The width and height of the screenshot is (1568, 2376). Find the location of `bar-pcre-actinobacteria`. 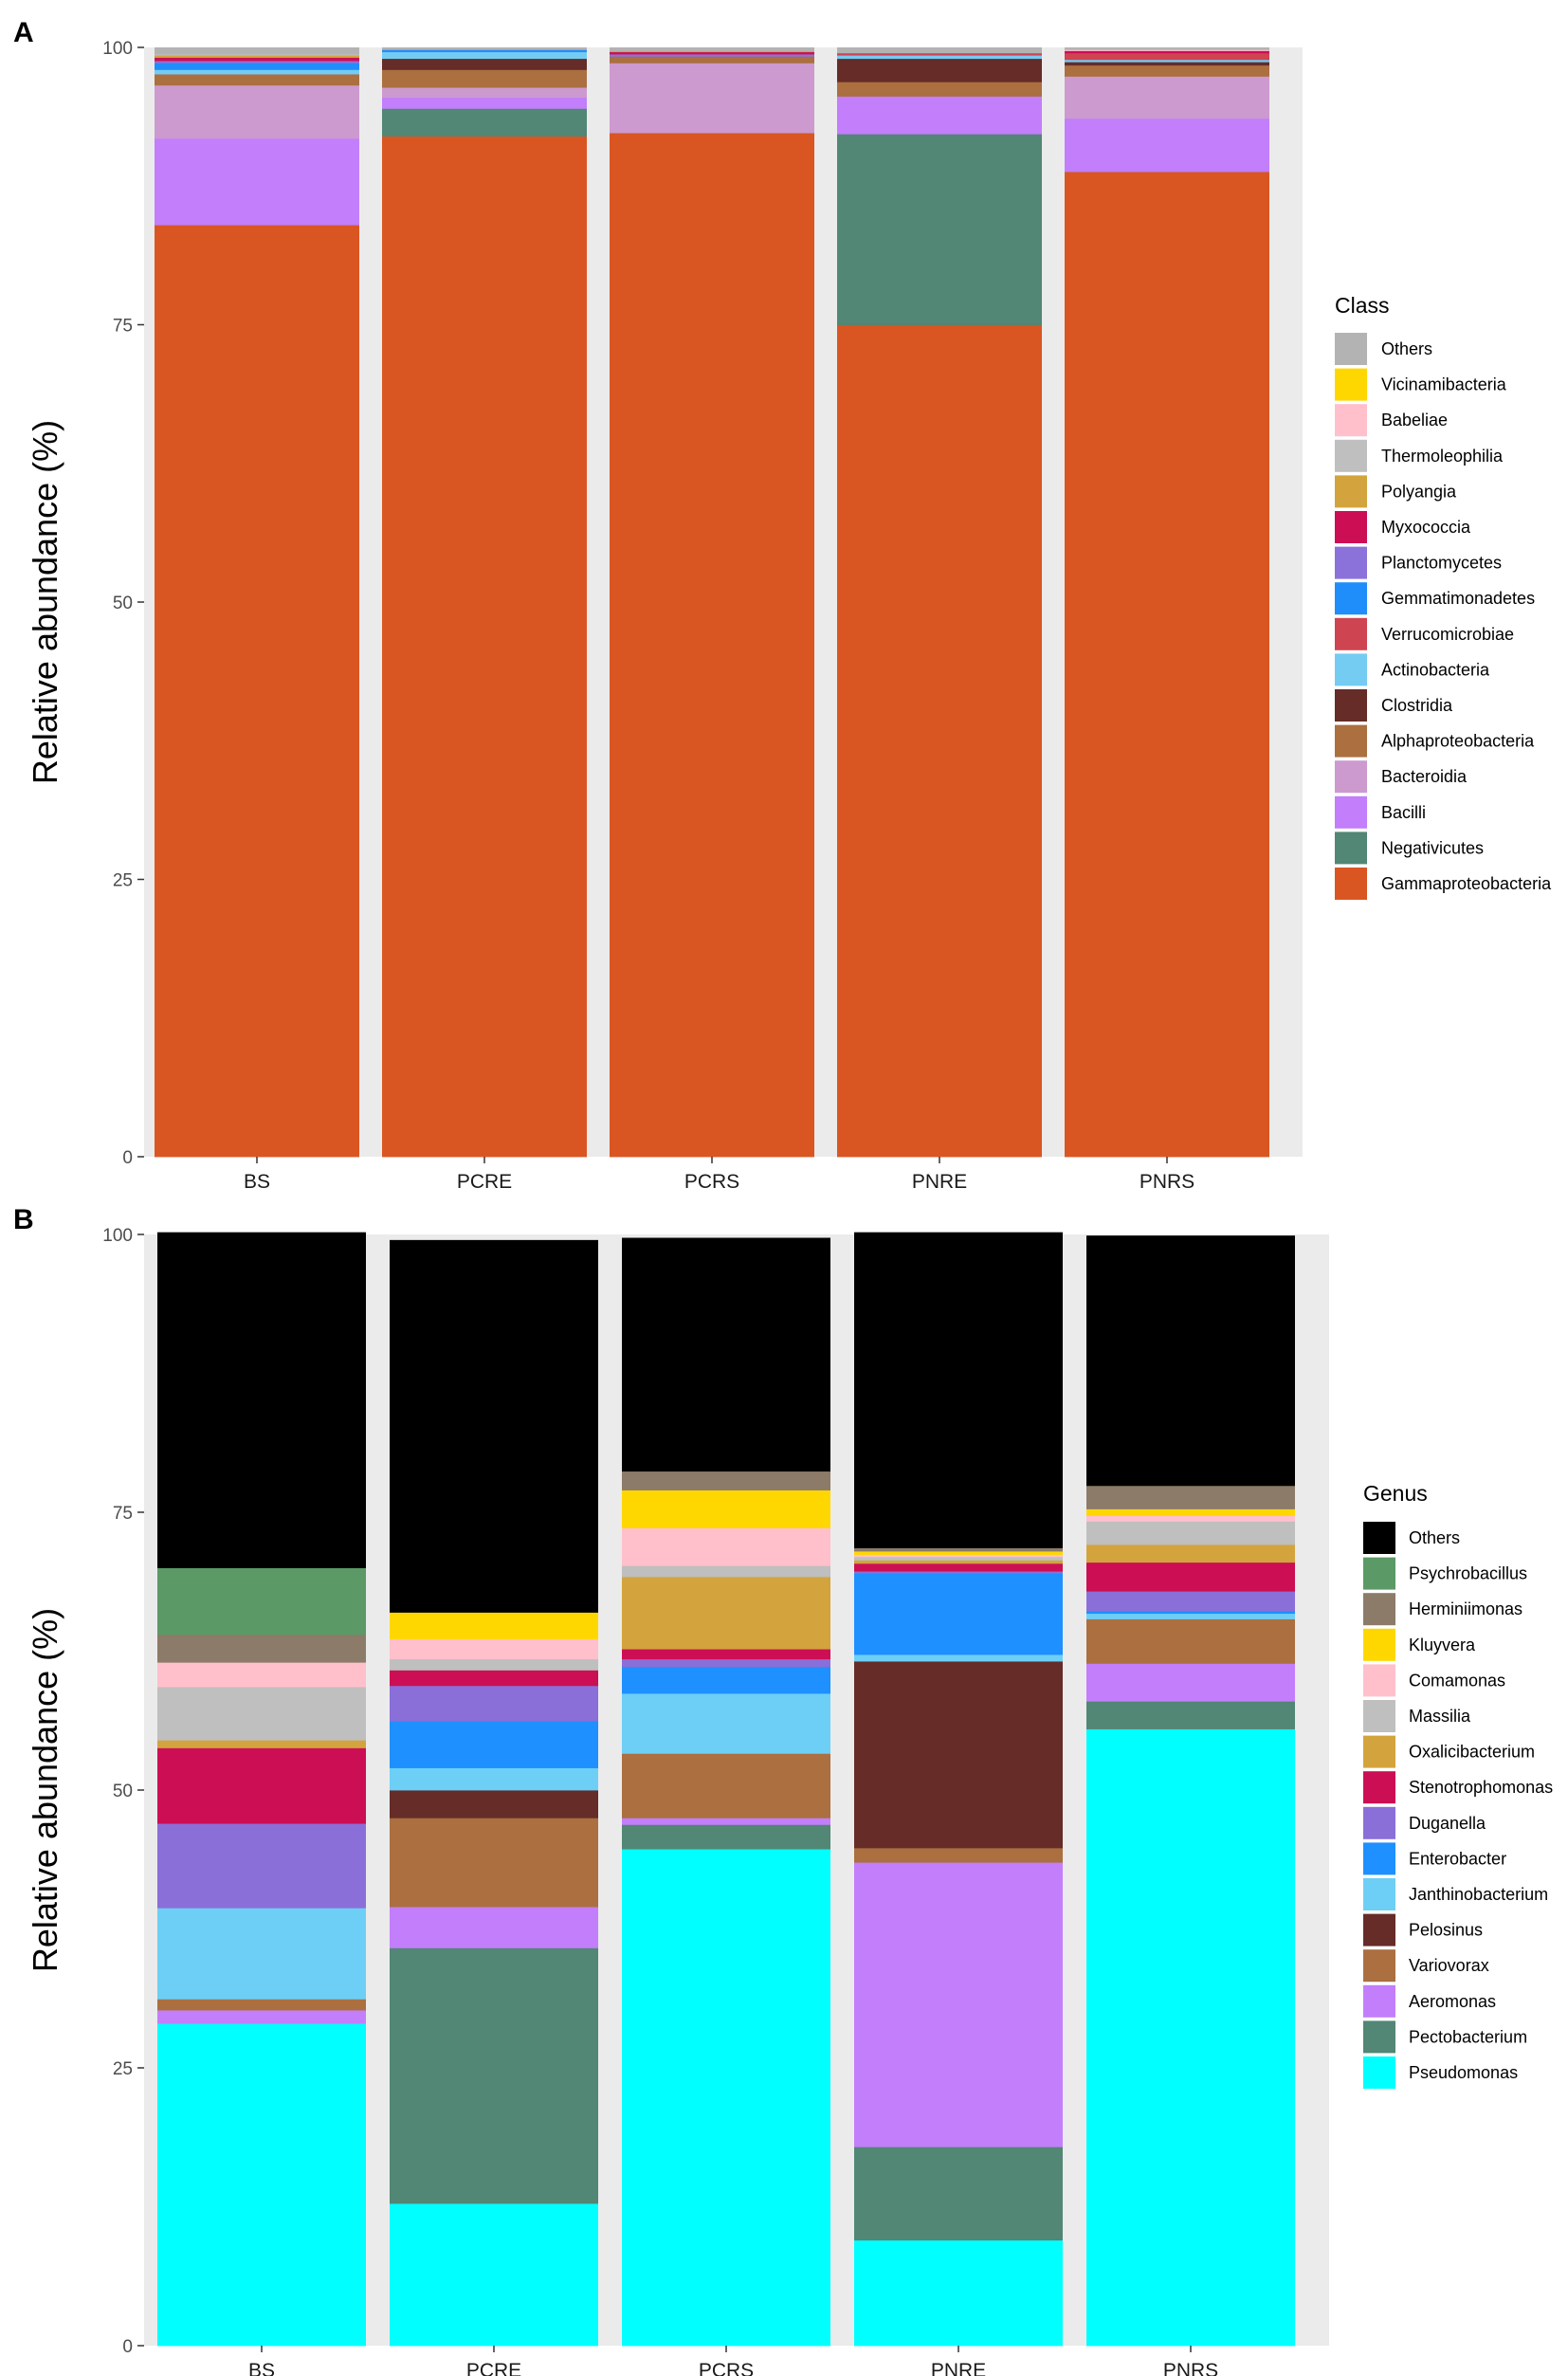

bar-pcre-actinobacteria is located at coordinates (484, 55).